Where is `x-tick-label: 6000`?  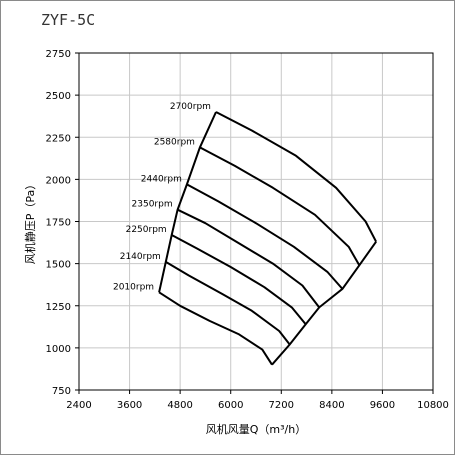 x-tick-label: 6000 is located at coordinates (230, 405).